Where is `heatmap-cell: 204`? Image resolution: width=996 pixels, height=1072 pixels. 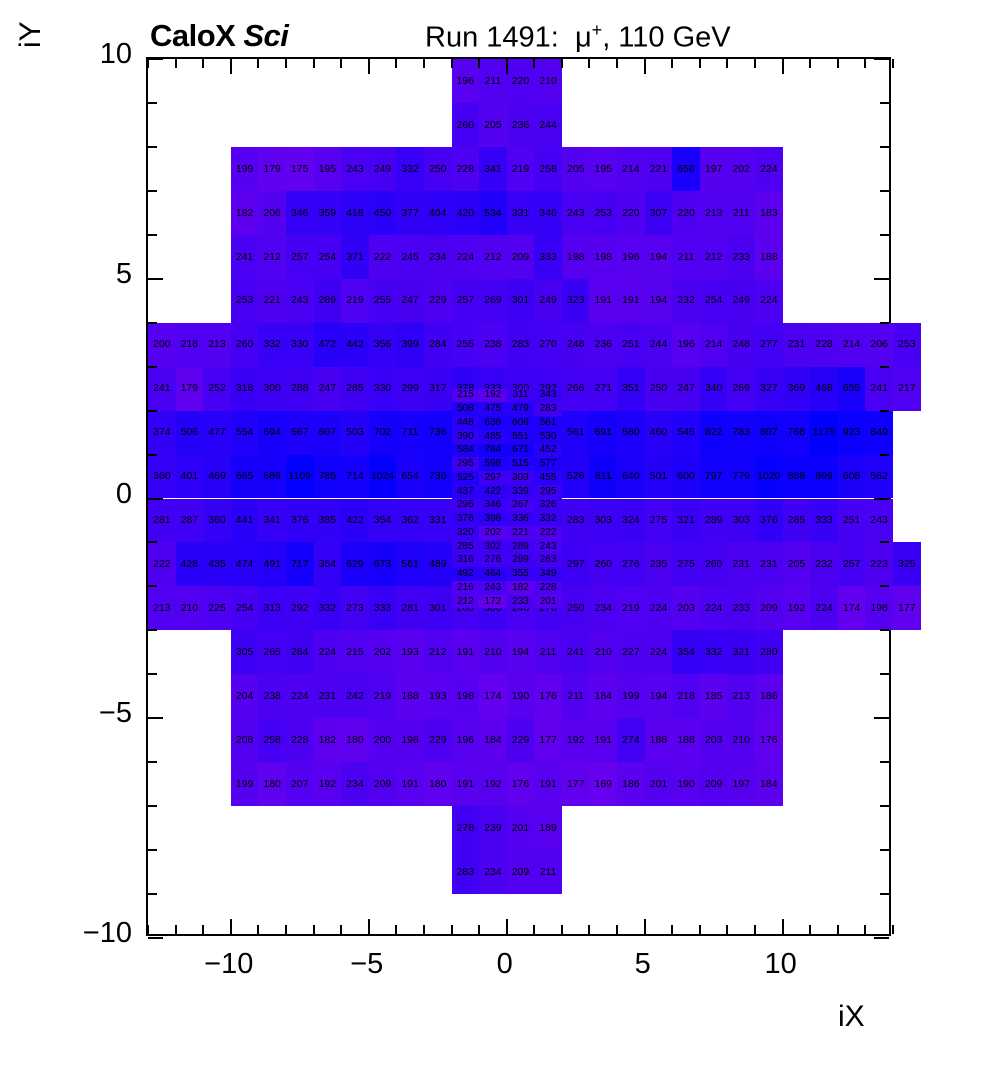 heatmap-cell: 204 is located at coordinates (244, 696).